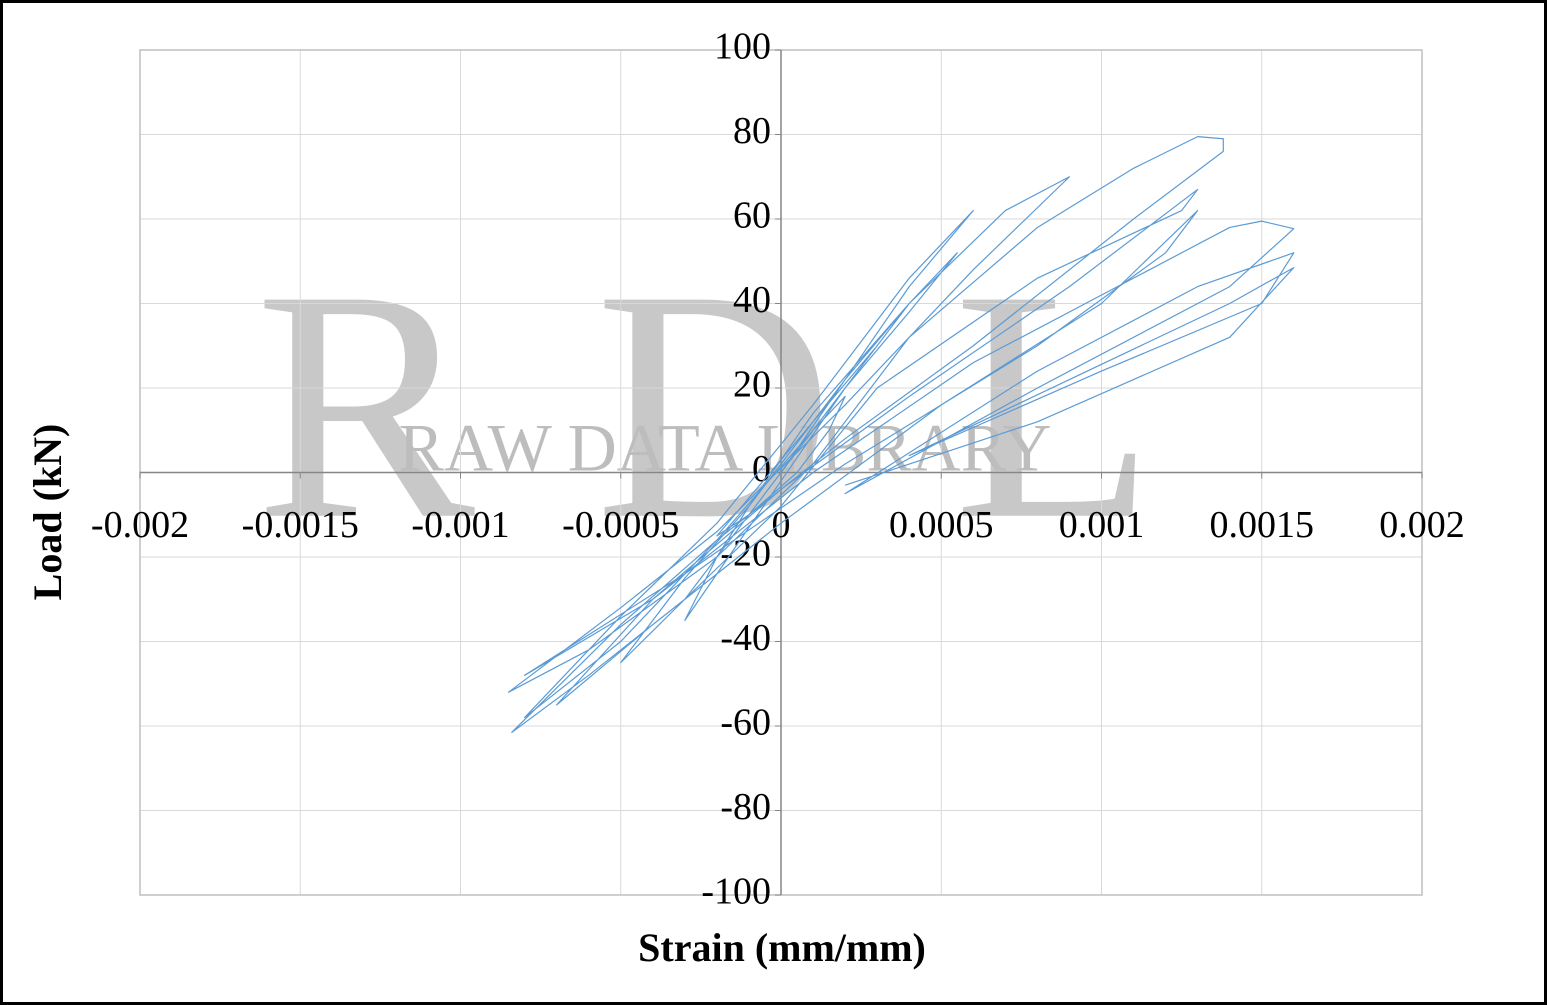  Describe the element at coordinates (745, 807) in the screenshot. I see `y-tick-label: -80` at that location.